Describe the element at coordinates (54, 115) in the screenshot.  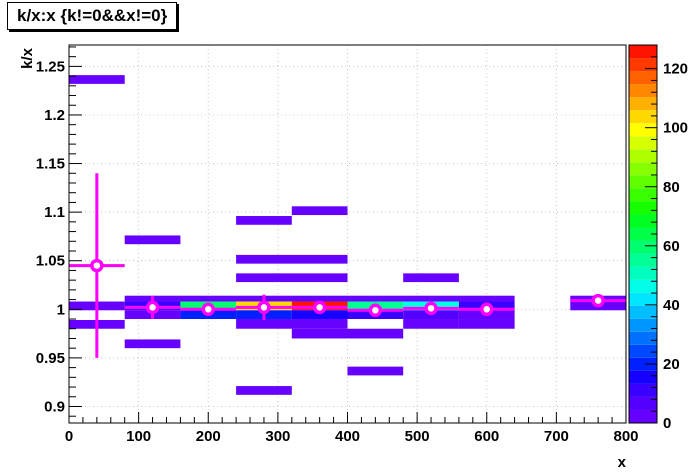
I see `y-tick-label: 1.2` at that location.